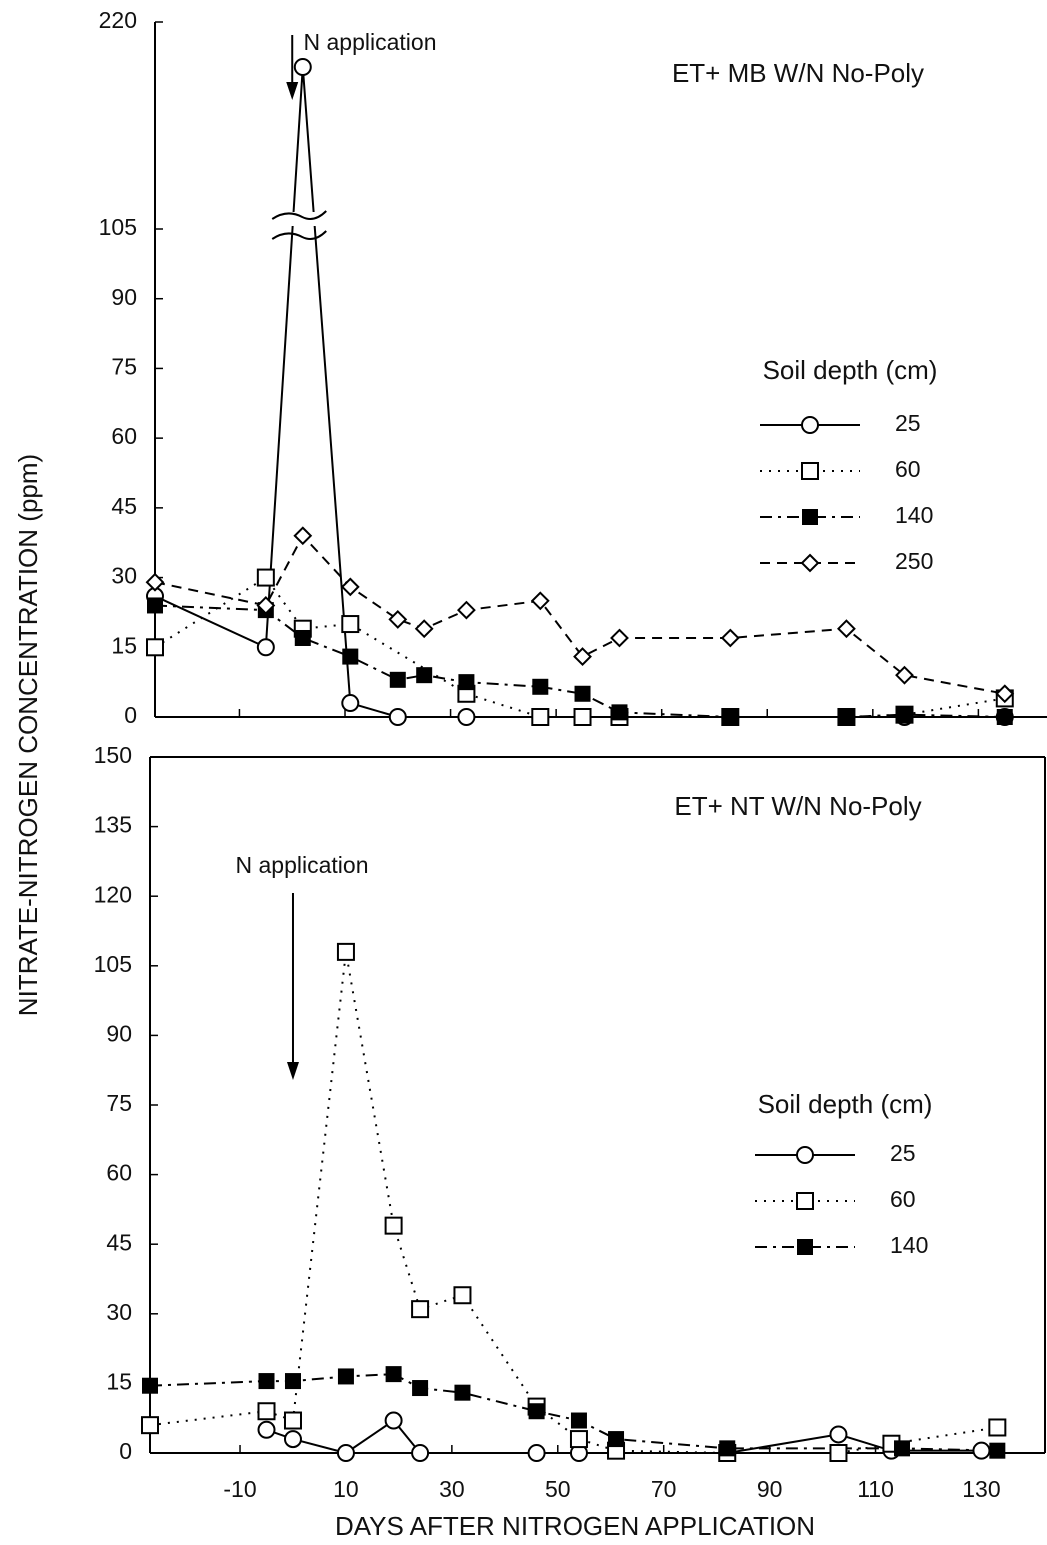 The image size is (1047, 1545). What do you see at coordinates (770, 1489) in the screenshot?
I see `x-tick-label: 90` at bounding box center [770, 1489].